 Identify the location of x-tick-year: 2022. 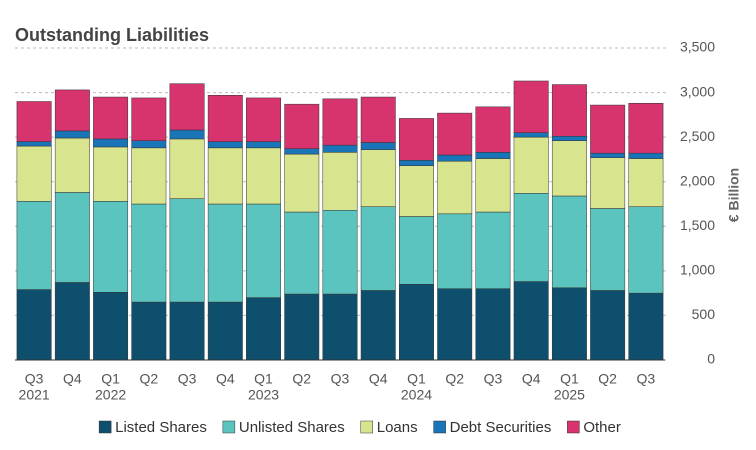
(110, 395).